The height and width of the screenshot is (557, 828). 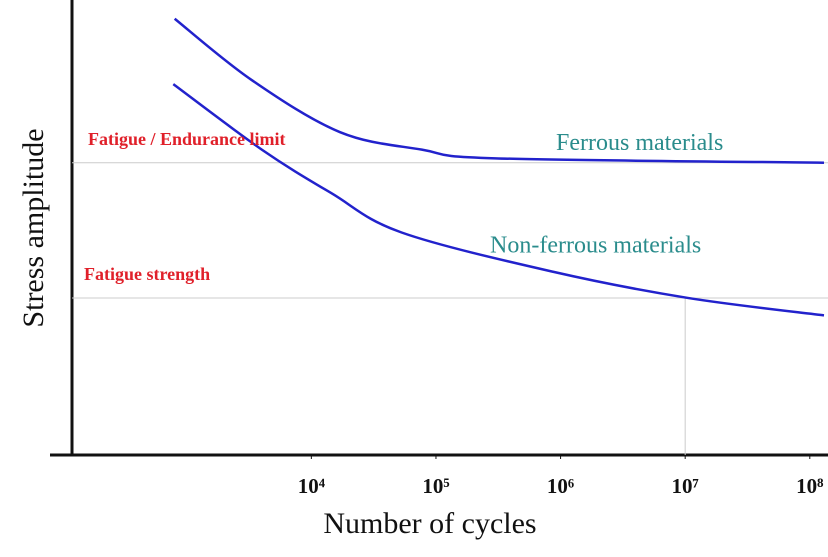 What do you see at coordinates (685, 486) in the screenshot?
I see `x-tick-label: 10⁷` at bounding box center [685, 486].